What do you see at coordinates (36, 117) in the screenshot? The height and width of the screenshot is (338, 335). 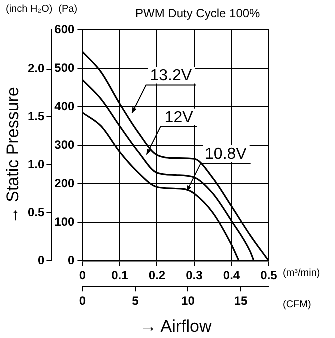 I see `y2-tick-label: 1.5` at bounding box center [36, 117].